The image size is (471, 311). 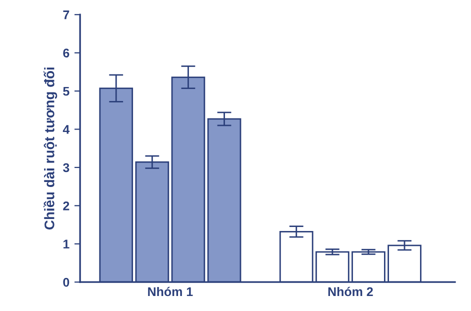 What do you see at coordinates (66, 167) in the screenshot?
I see `y-tick-label: 3` at bounding box center [66, 167].